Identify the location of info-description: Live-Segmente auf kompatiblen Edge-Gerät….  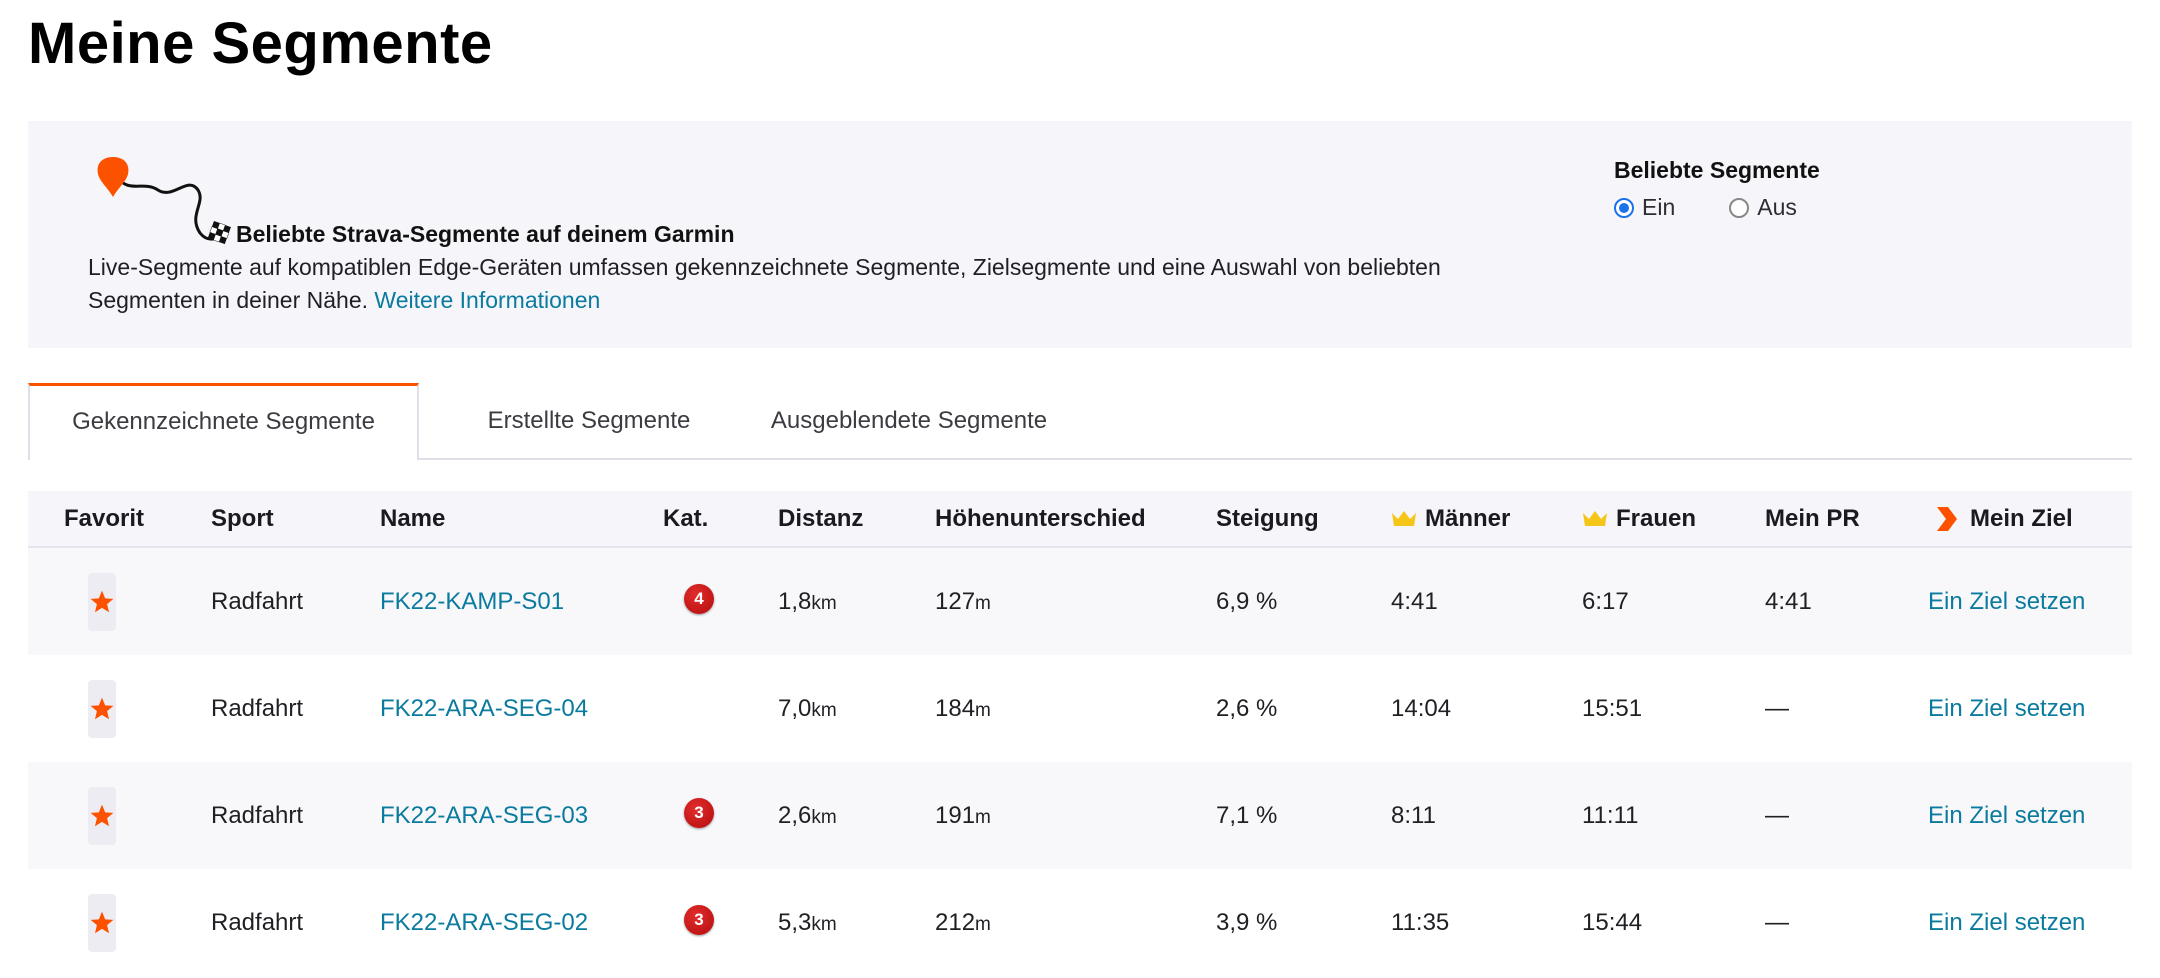
(788, 284).